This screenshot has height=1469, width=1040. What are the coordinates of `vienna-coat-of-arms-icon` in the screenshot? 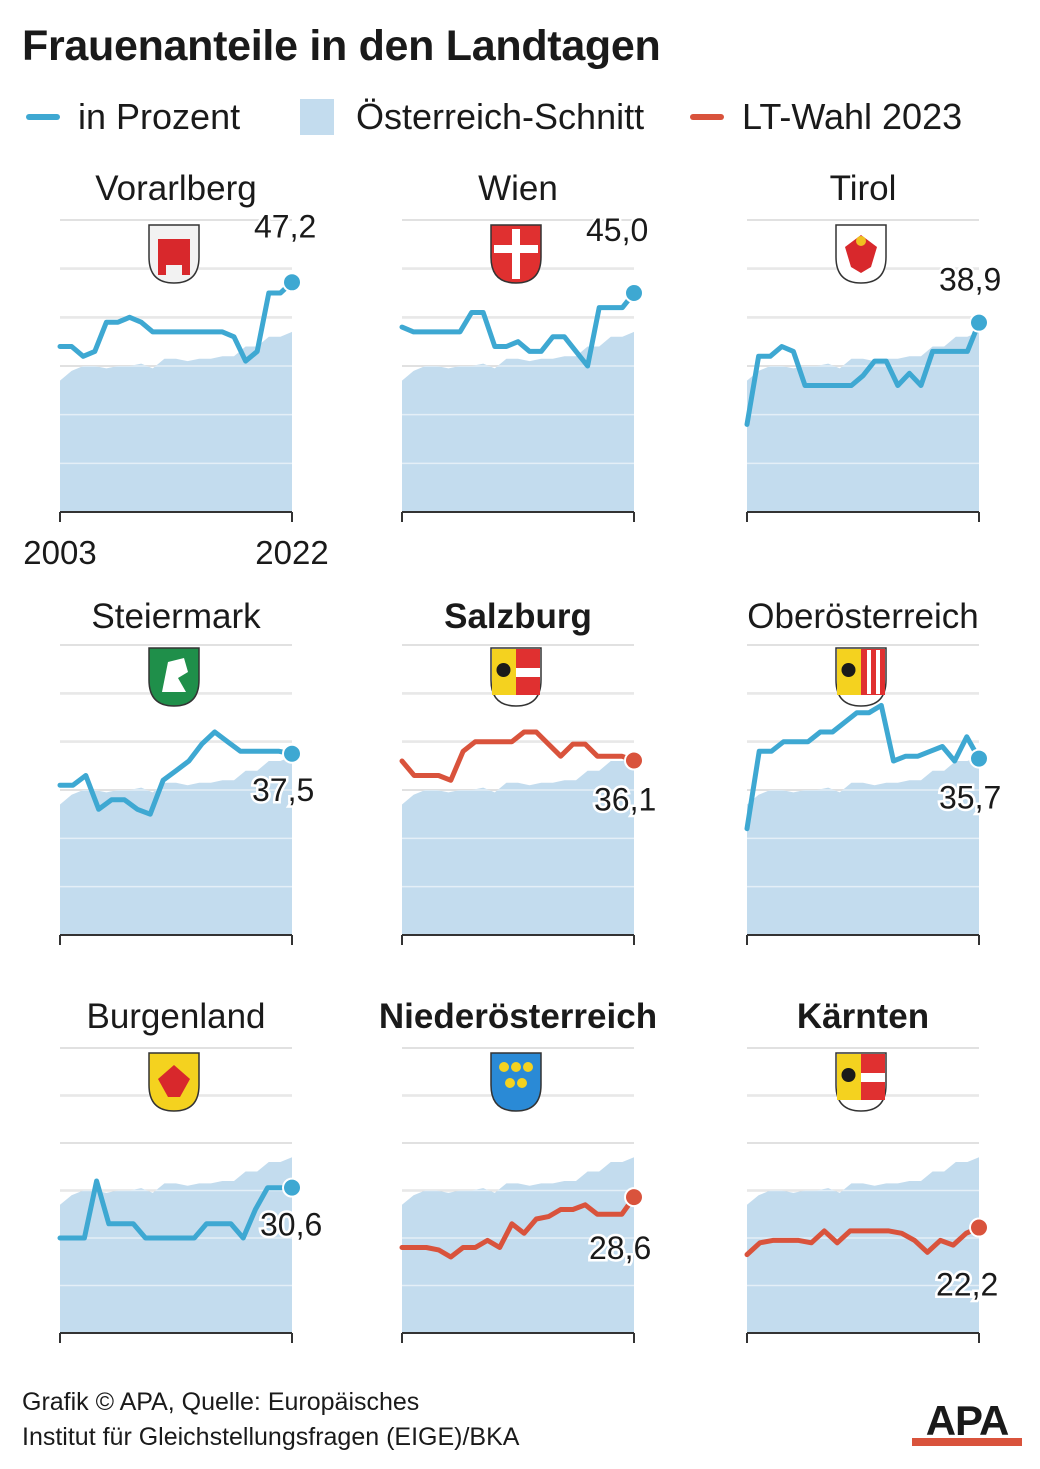 It's located at (516, 254).